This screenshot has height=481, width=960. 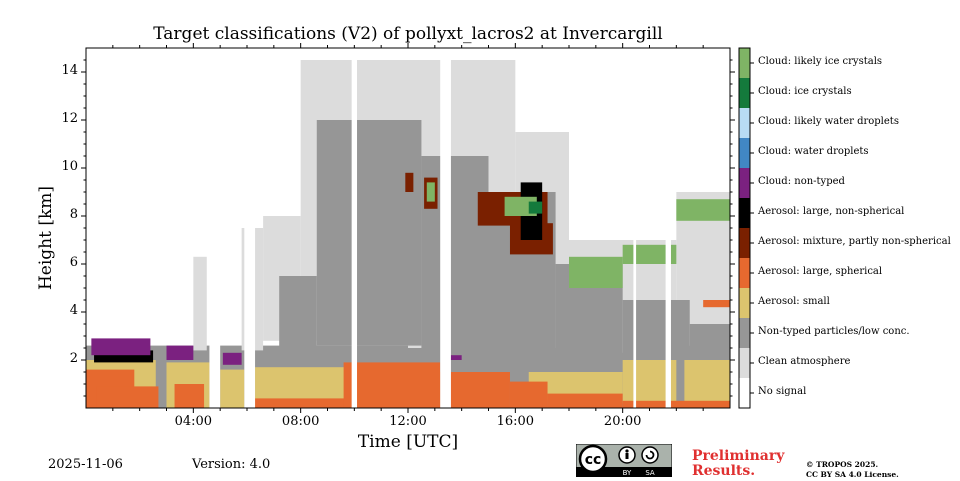 I want to click on legend-label-11: Cloud: likely ice crystals, so click(x=820, y=61).